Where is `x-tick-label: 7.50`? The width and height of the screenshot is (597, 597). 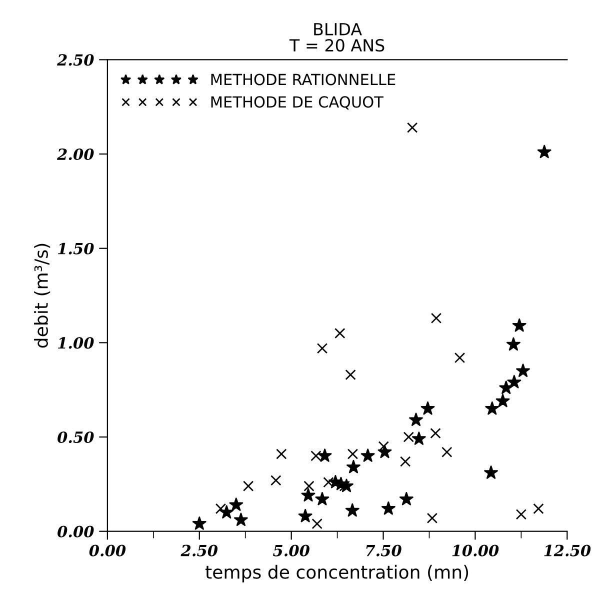
x-tick-label: 7.50 is located at coordinates (384, 550).